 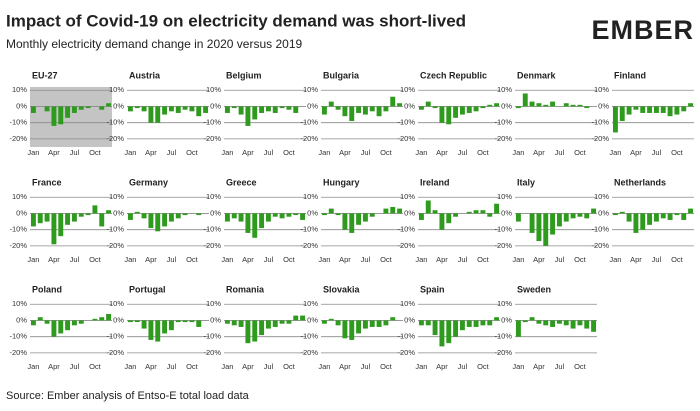 What do you see at coordinates (244, 75) in the screenshot?
I see `panel-title: Belgium` at bounding box center [244, 75].